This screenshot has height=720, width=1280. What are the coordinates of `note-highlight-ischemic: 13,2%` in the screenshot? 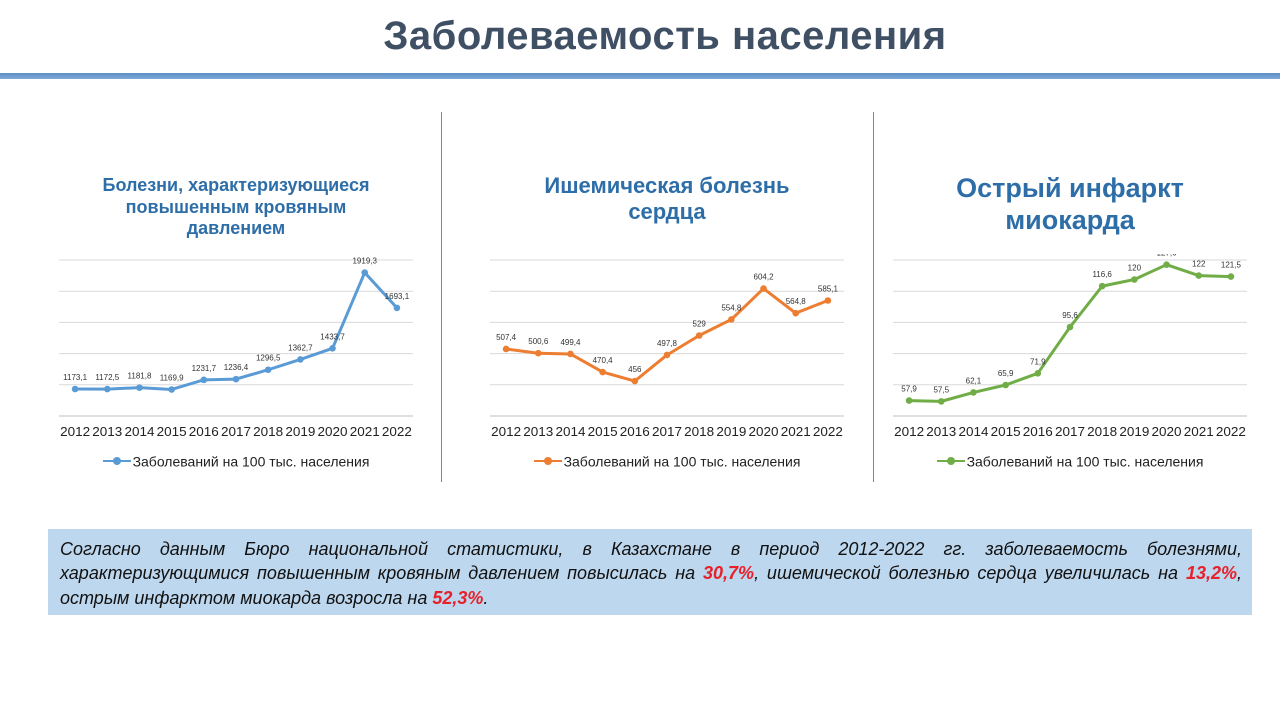 It's located at (1211, 573).